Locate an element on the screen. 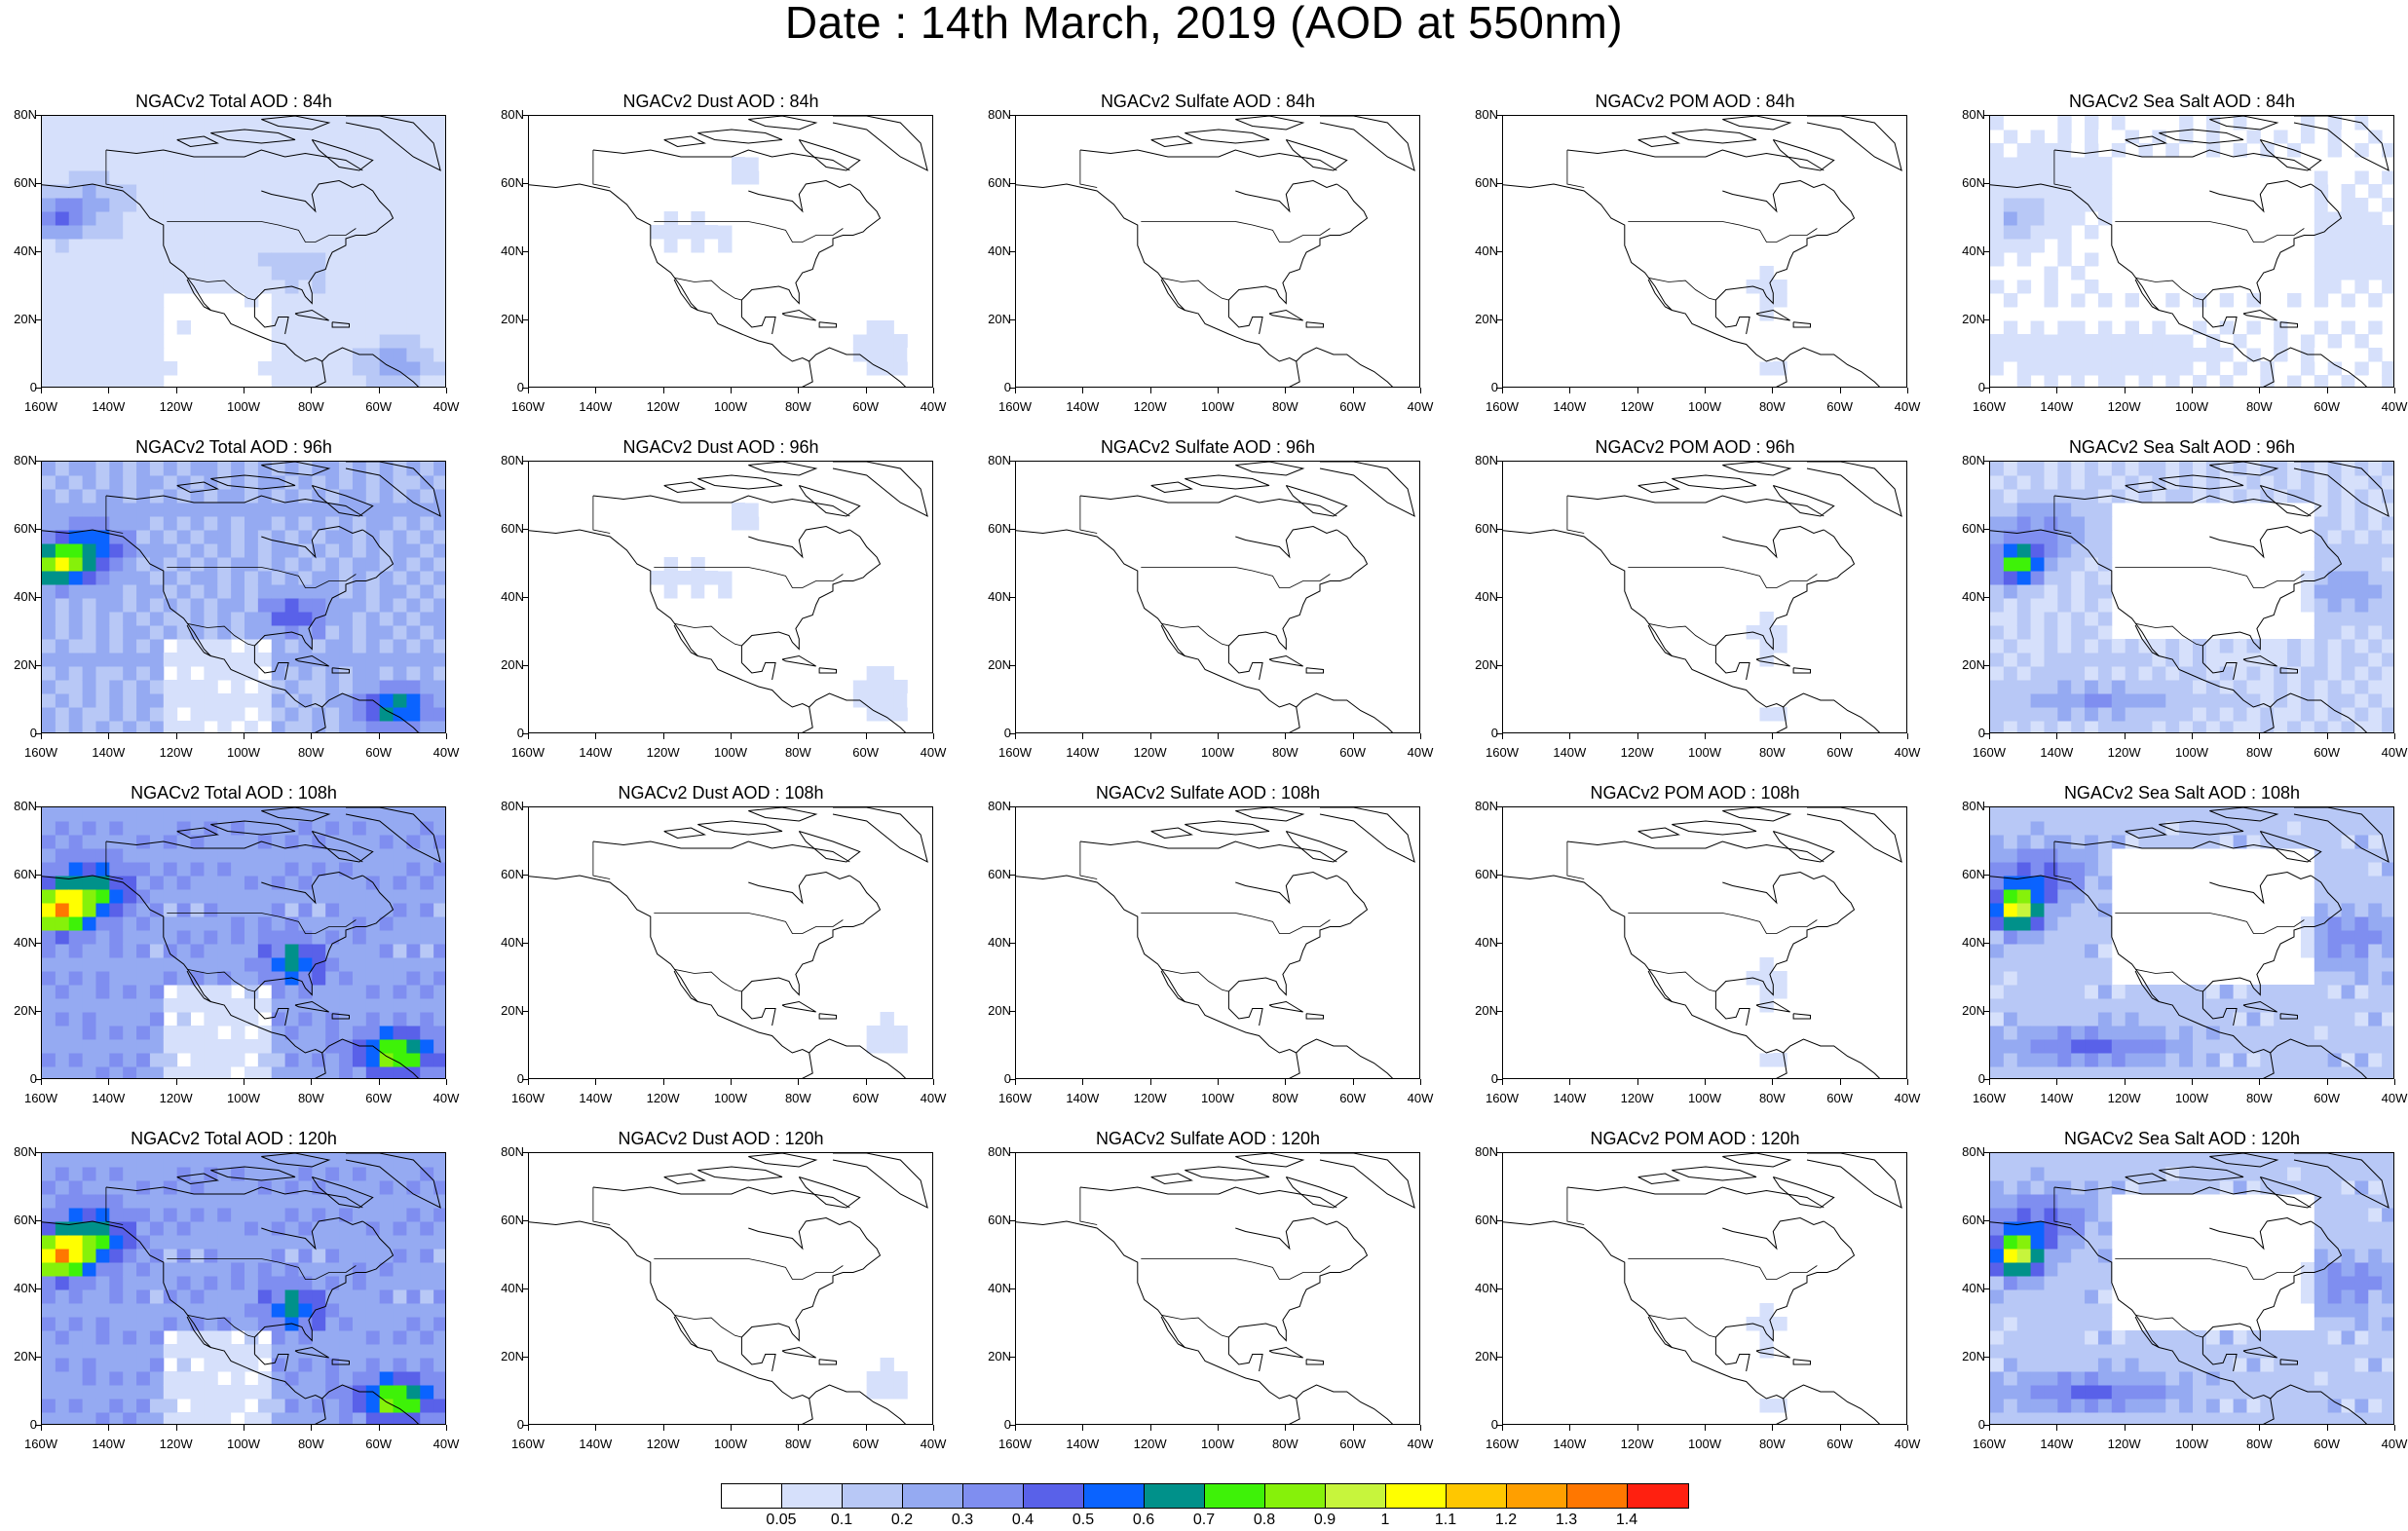  longitude-label: 40W is located at coordinates (1420, 752).